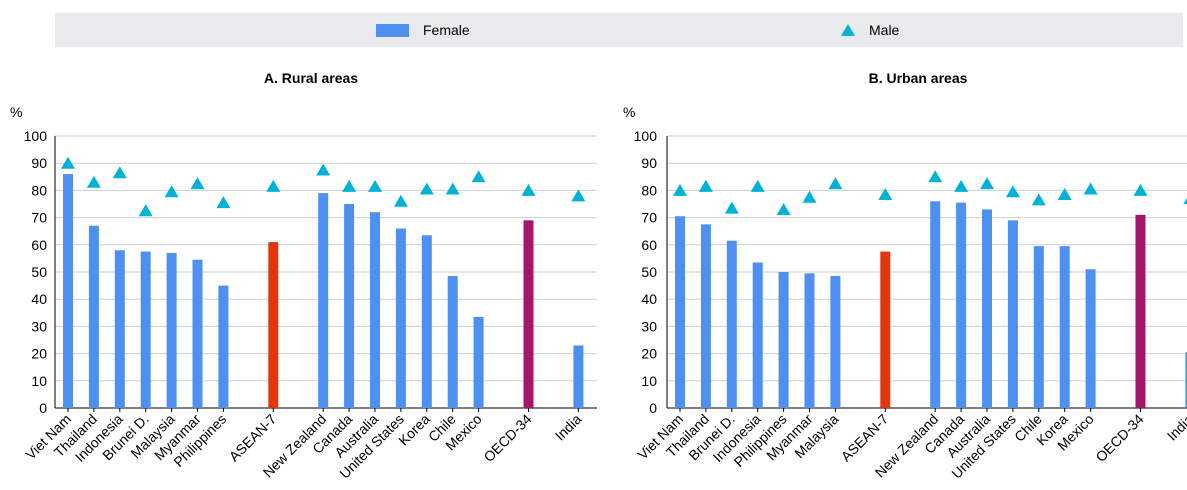  Describe the element at coordinates (918, 78) in the screenshot. I see `chart-title: B. Urban areas` at that location.